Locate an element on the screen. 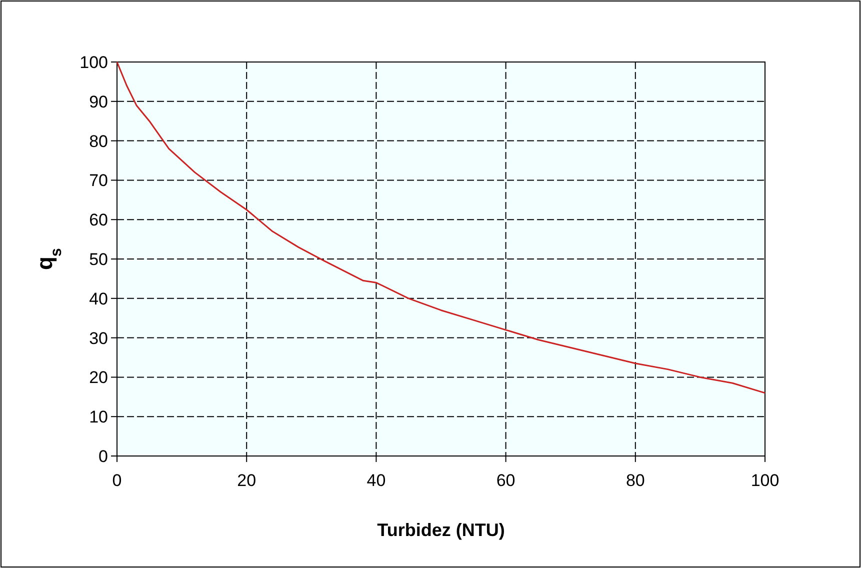 The height and width of the screenshot is (568, 861). y-tick-label: 40 is located at coordinates (98, 298).